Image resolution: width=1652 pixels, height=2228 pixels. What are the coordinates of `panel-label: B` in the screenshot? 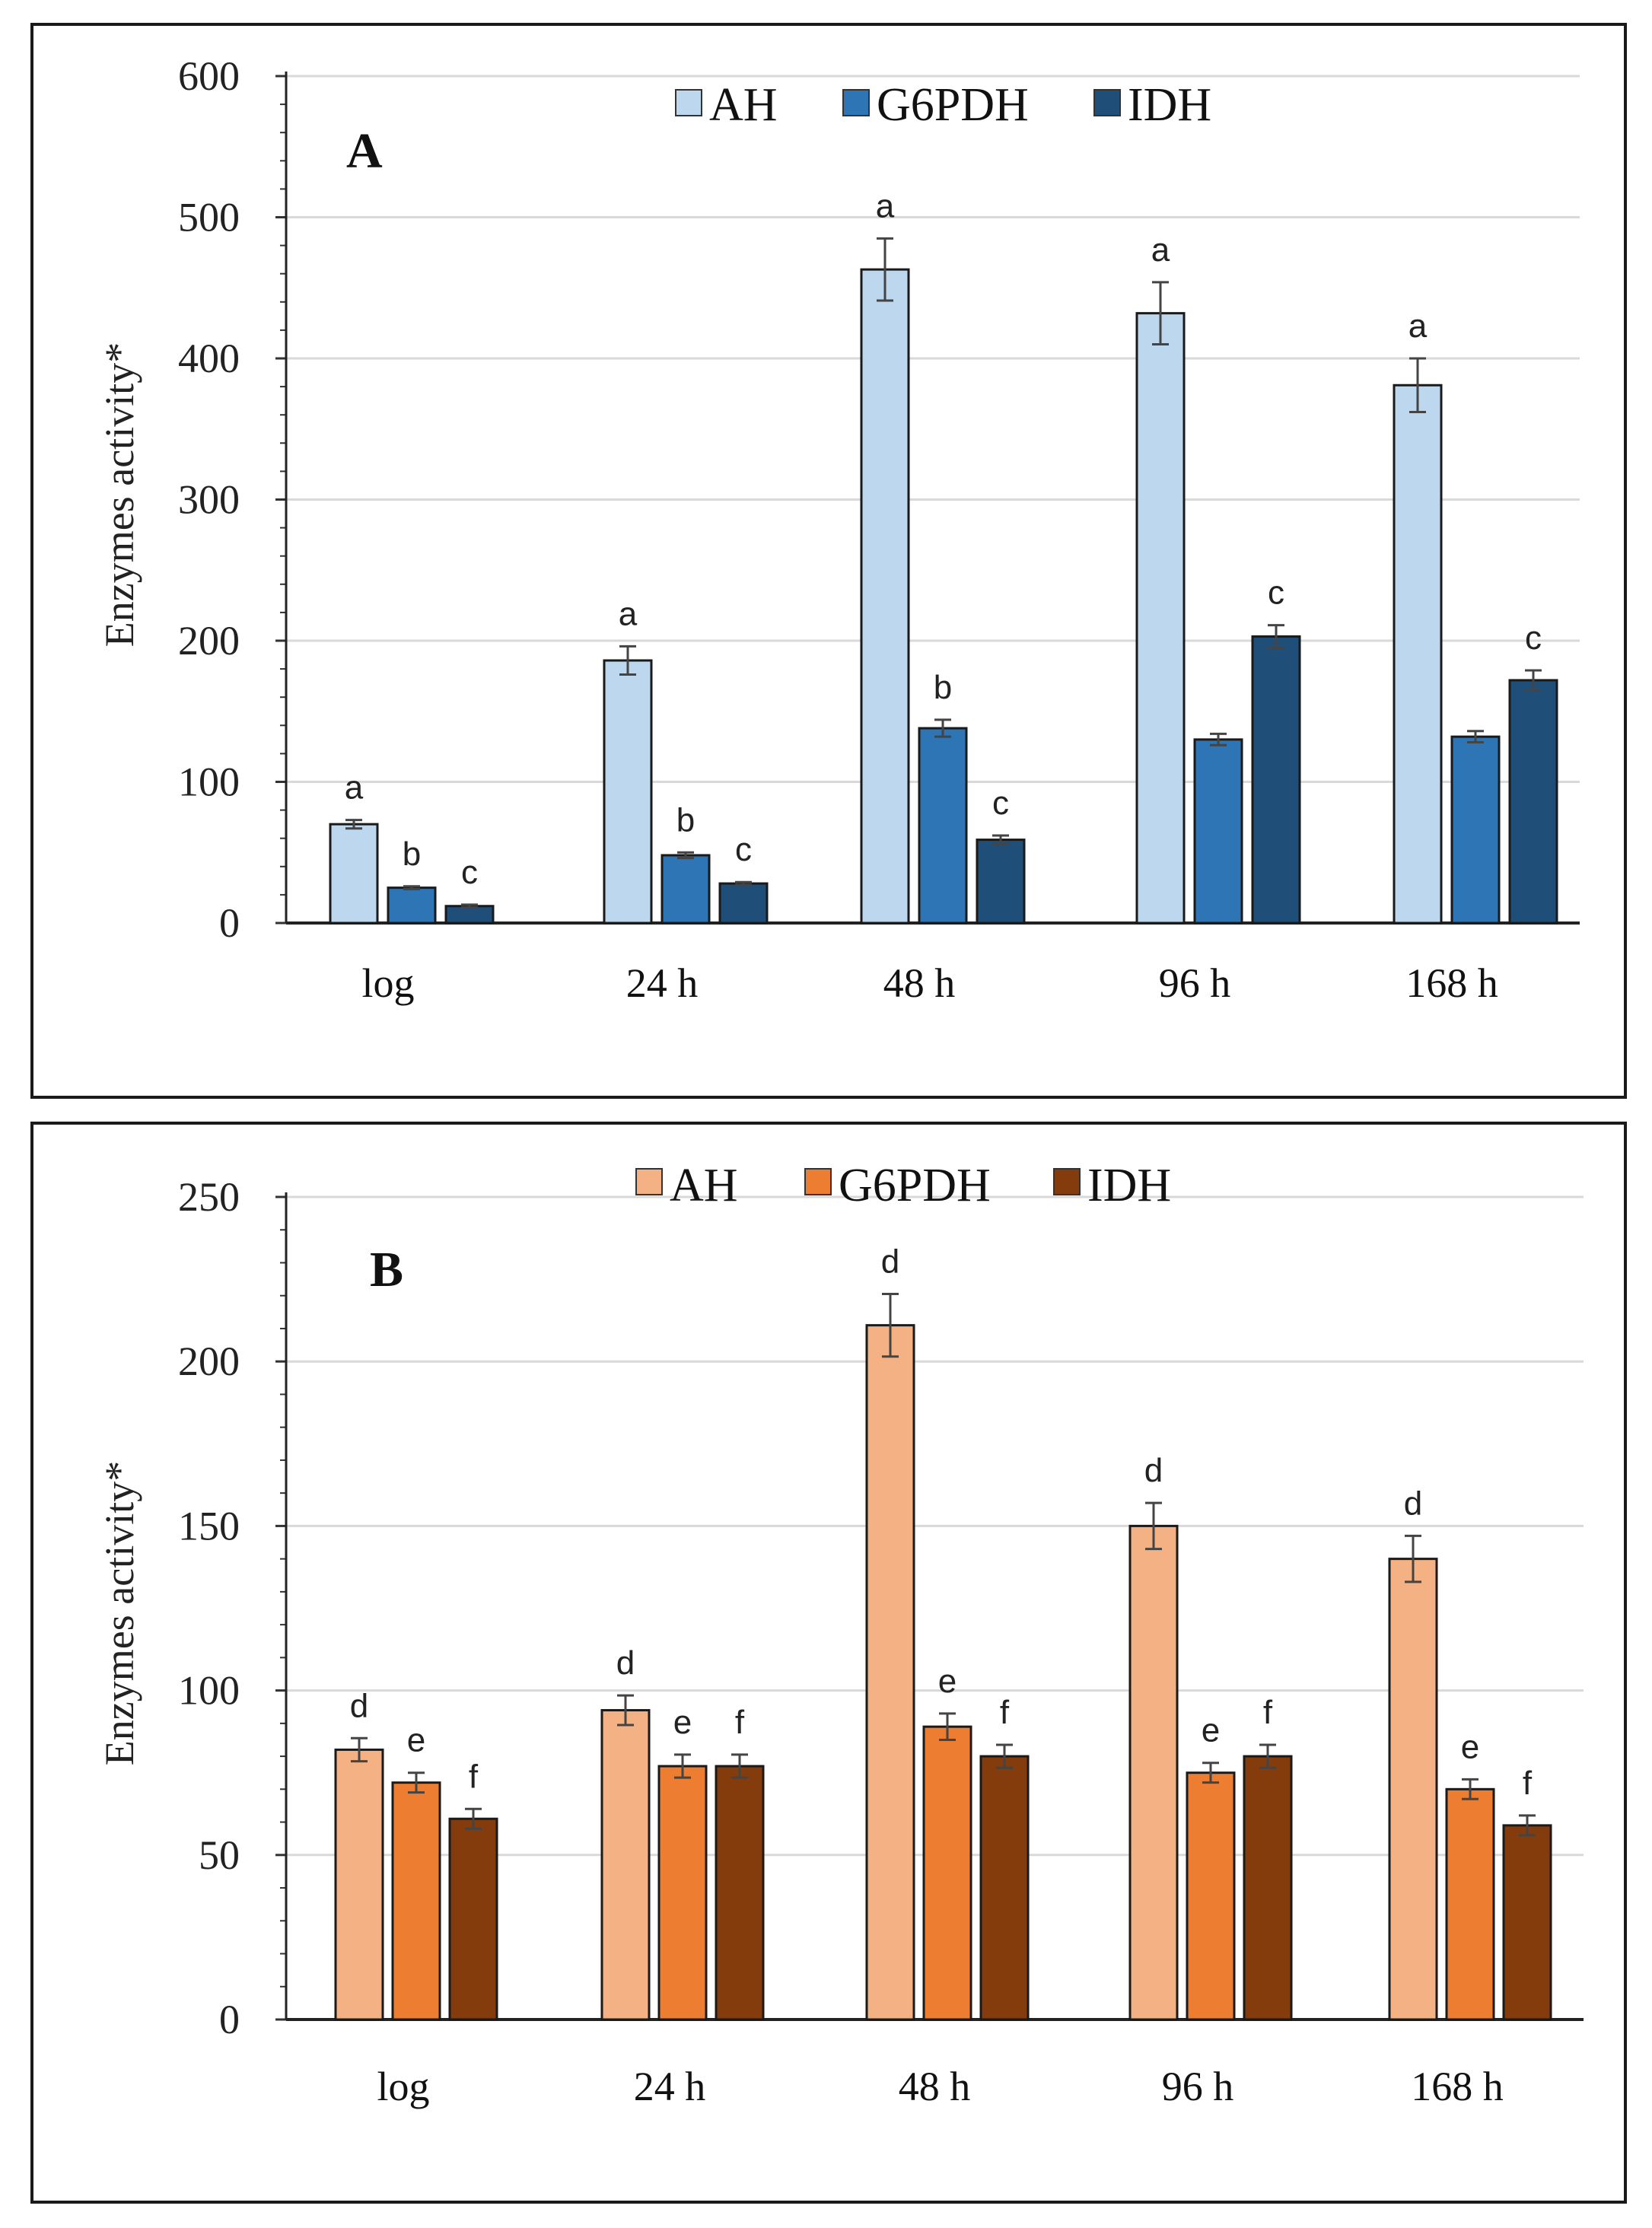 It's located at (386, 1269).